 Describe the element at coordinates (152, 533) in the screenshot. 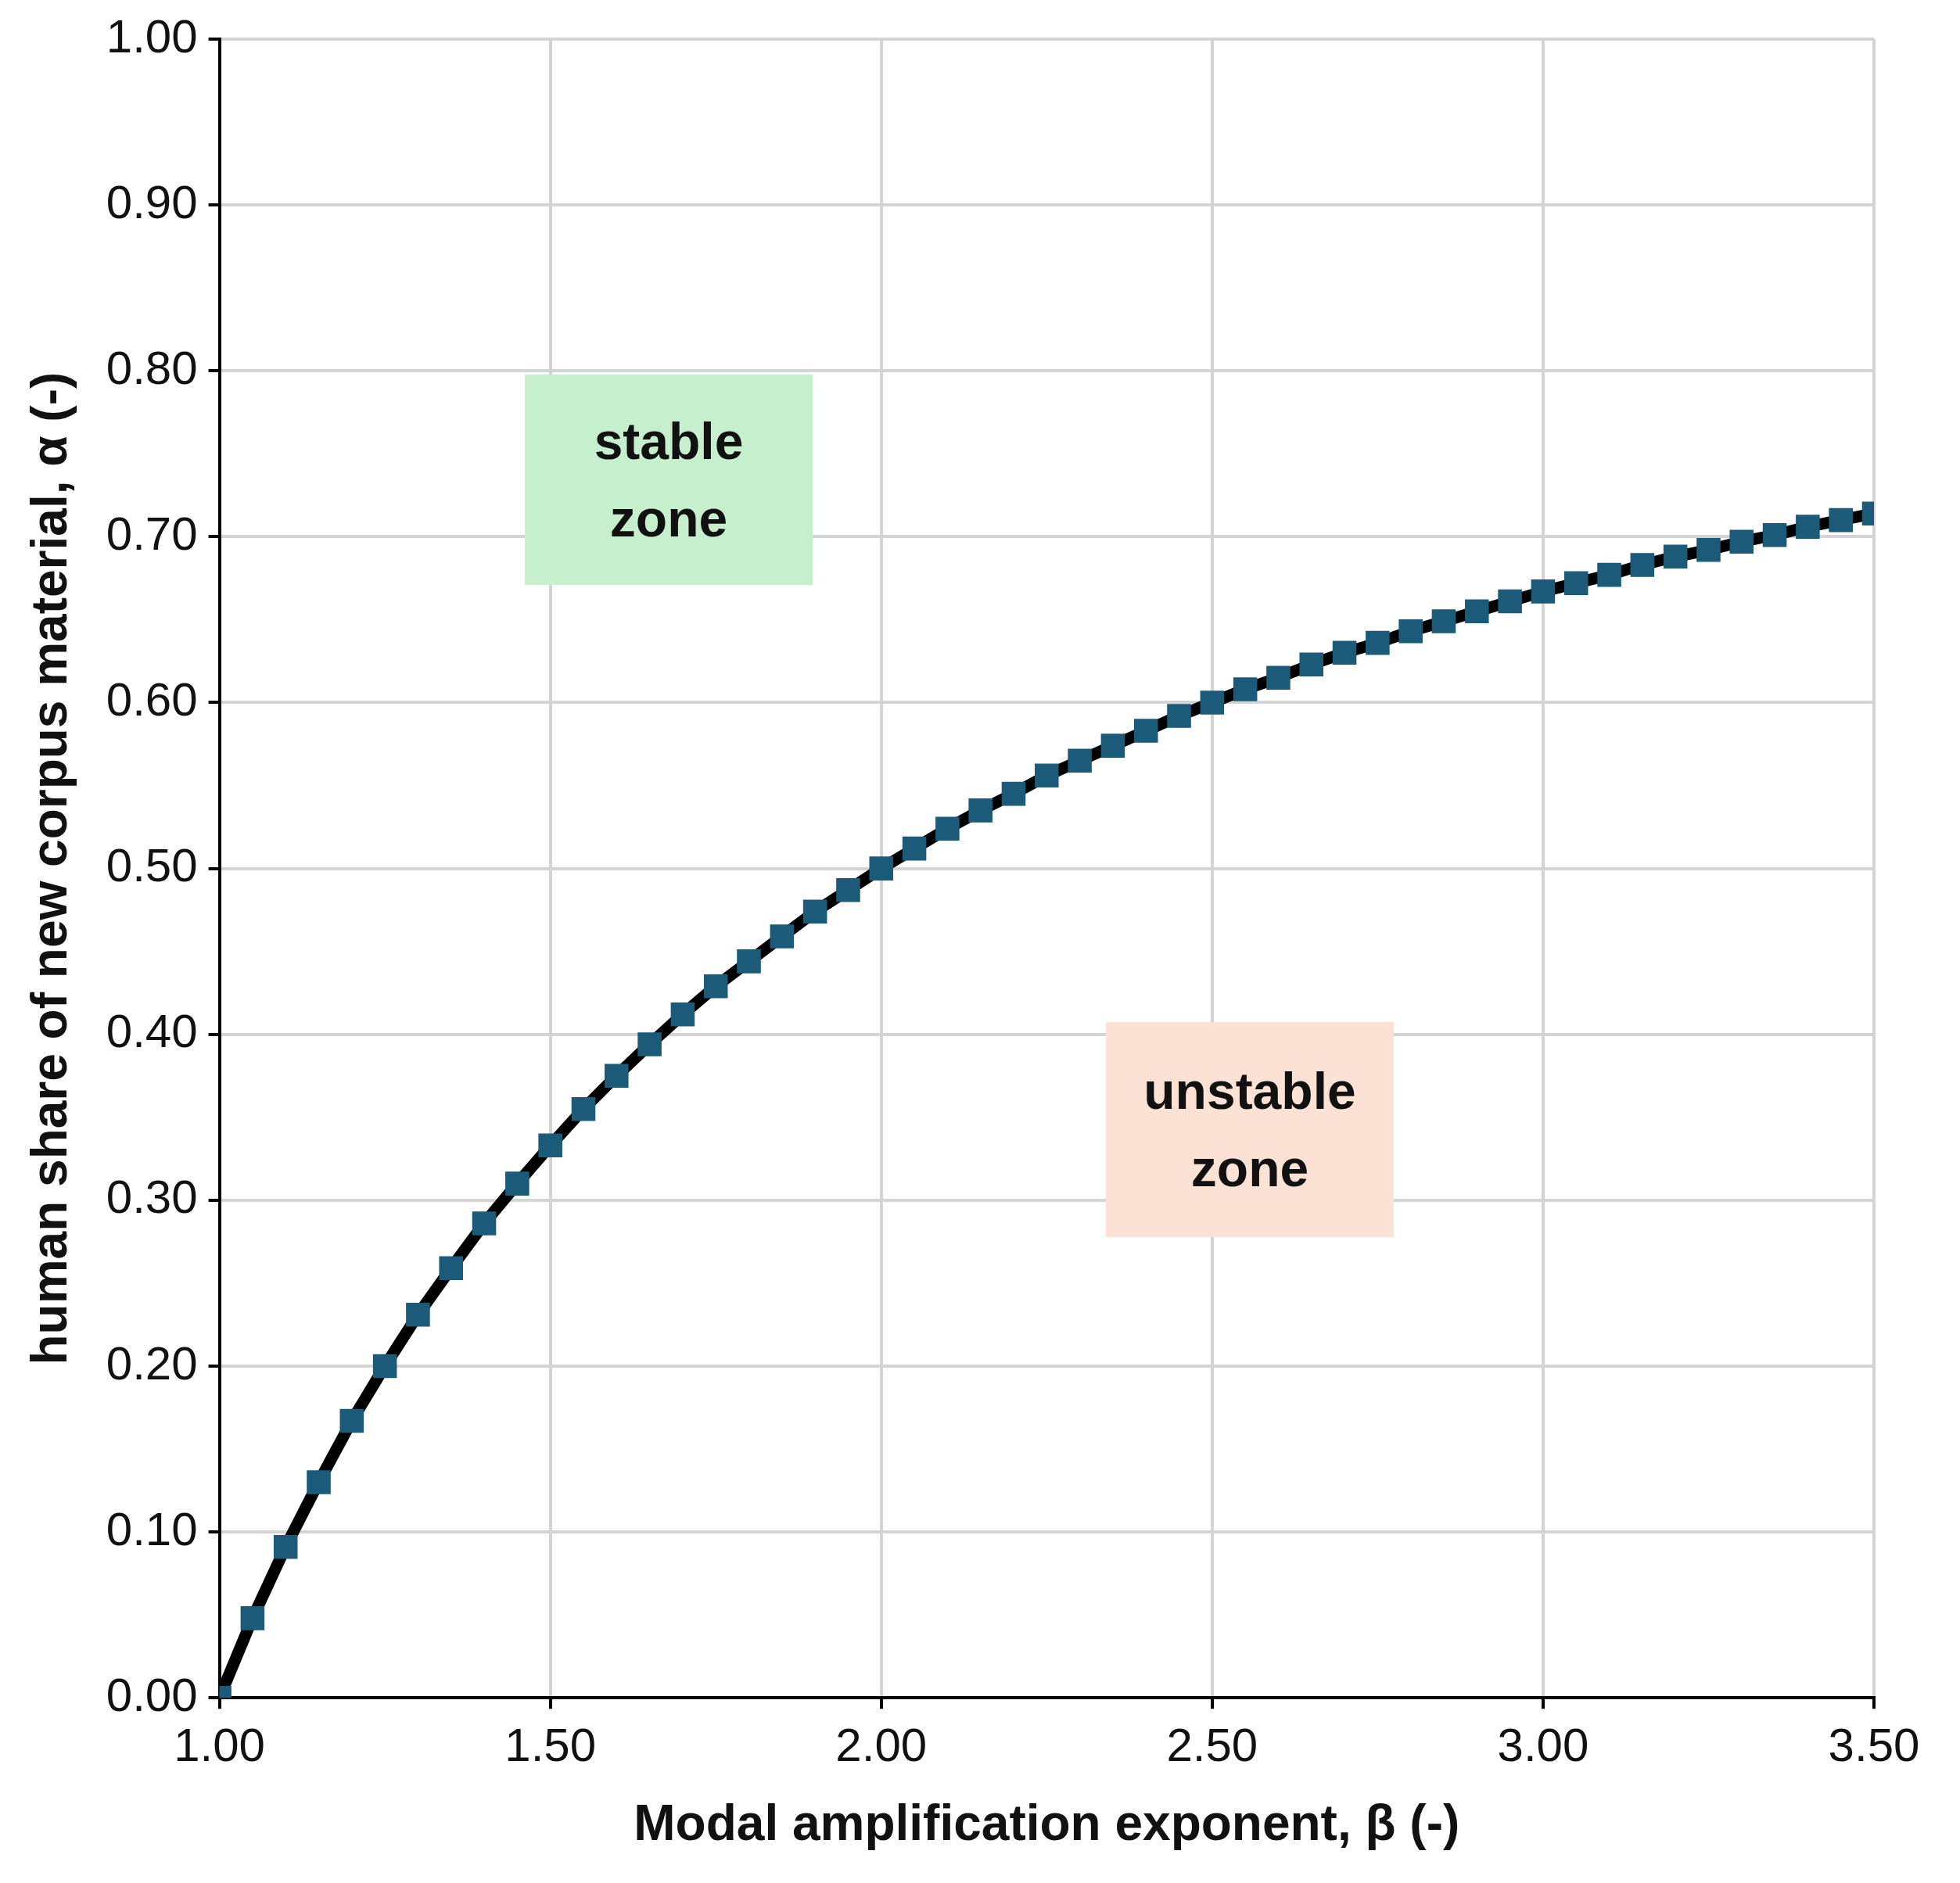

I see `y-tick-label: 0.70` at that location.